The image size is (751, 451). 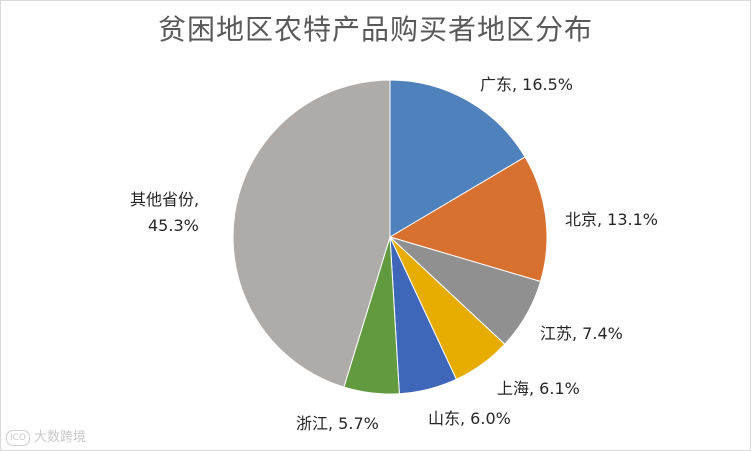 I want to click on watermark: ICO 大数跨境, so click(x=46, y=436).